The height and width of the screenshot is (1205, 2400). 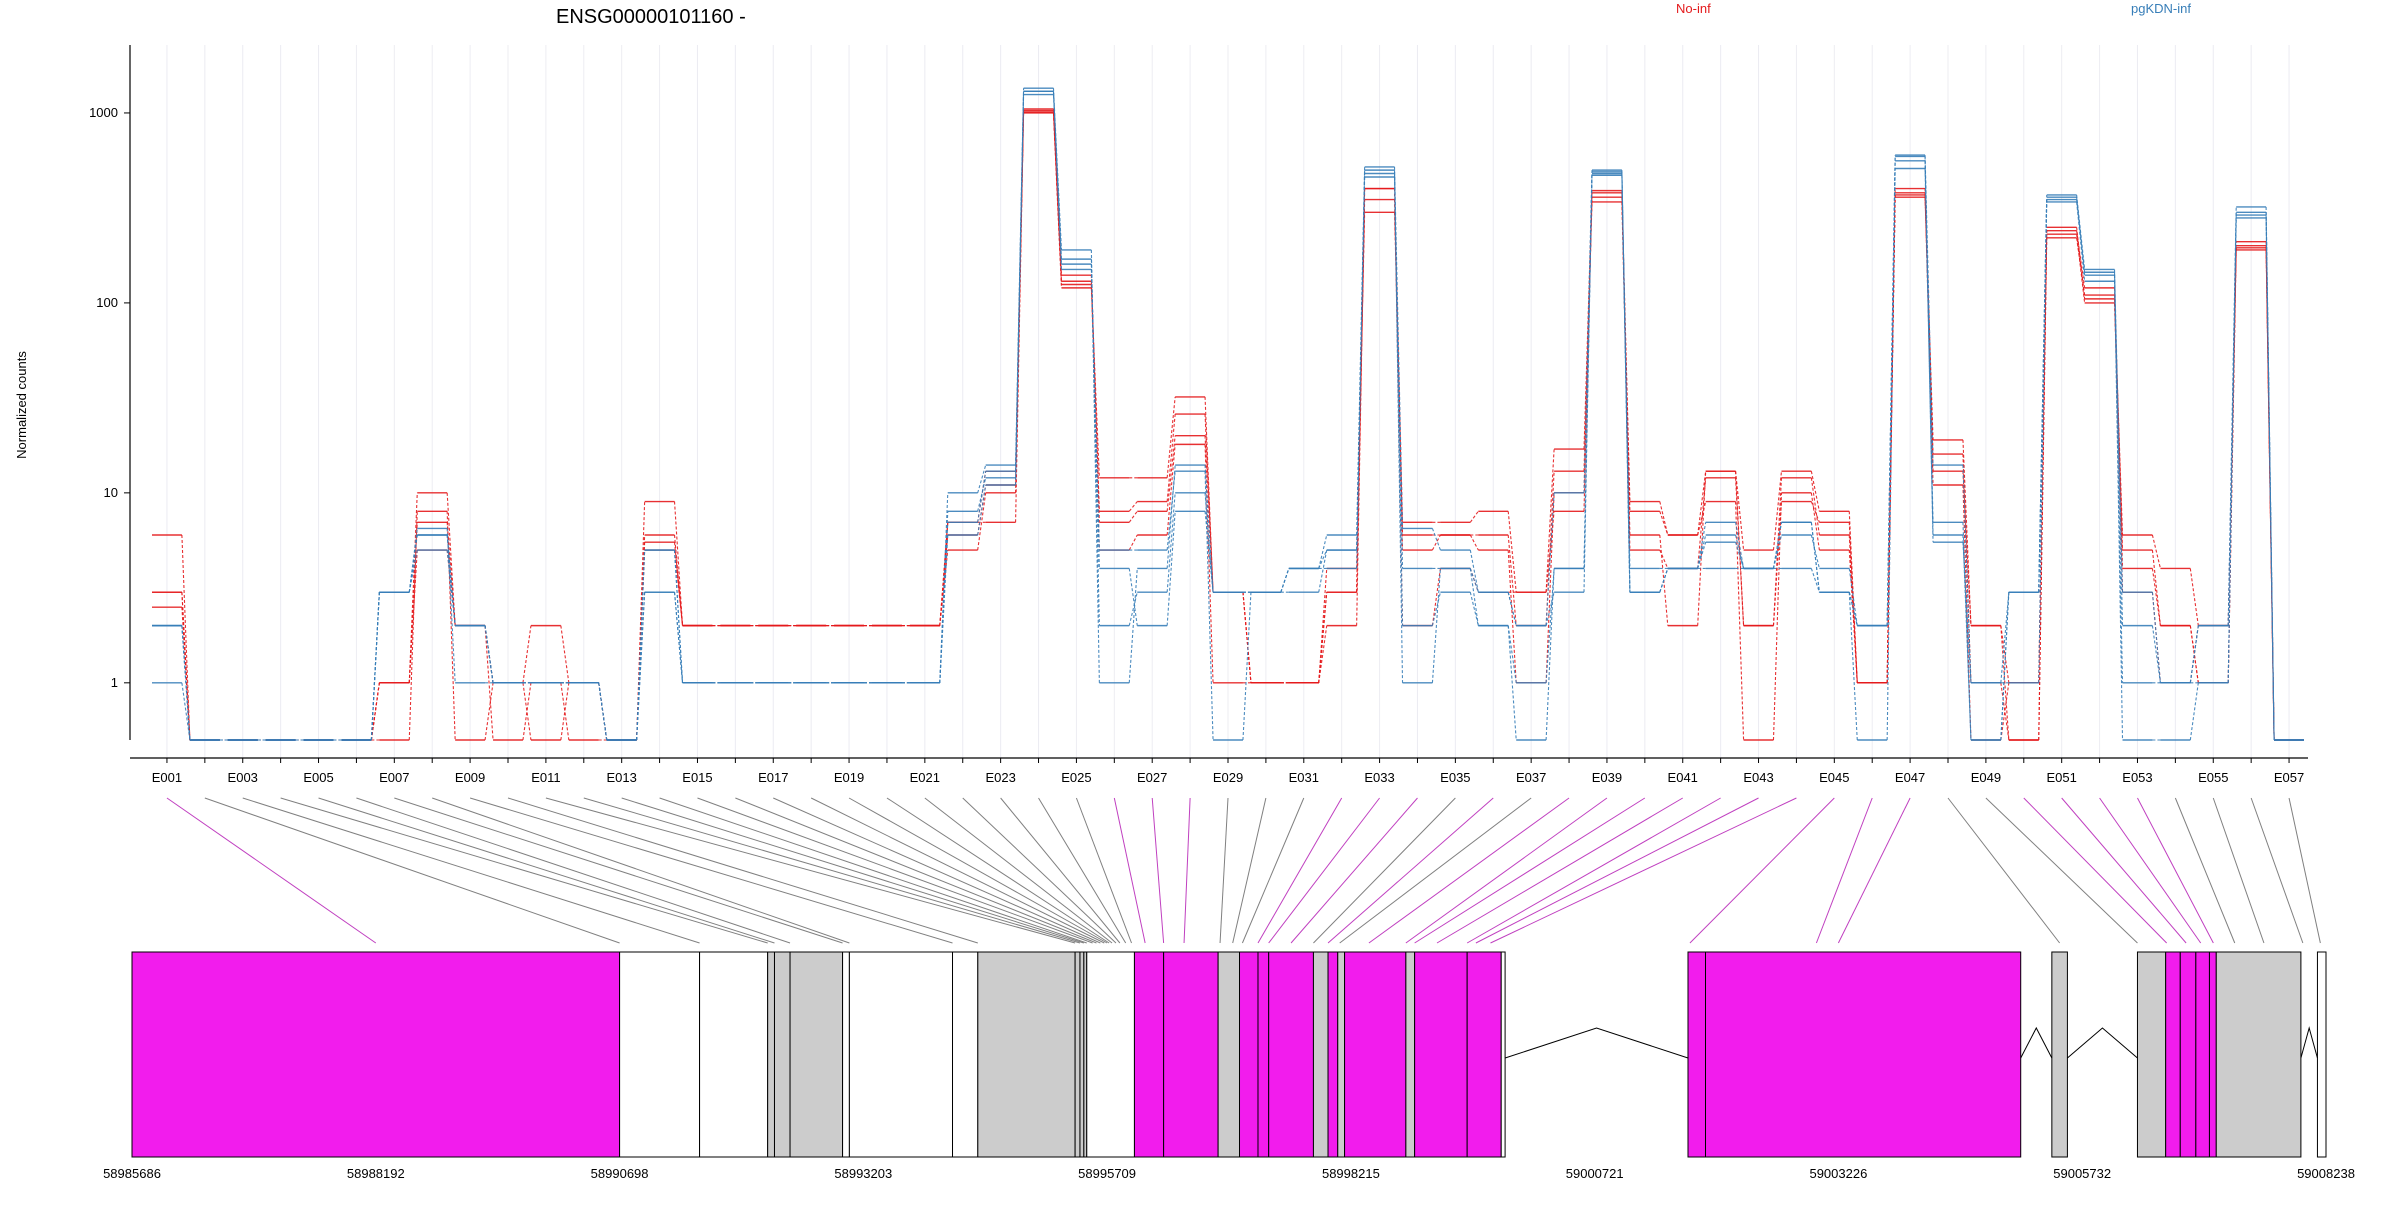 I want to click on legend-pgkdn-inf: pgKDN-inf, so click(x=2161, y=8).